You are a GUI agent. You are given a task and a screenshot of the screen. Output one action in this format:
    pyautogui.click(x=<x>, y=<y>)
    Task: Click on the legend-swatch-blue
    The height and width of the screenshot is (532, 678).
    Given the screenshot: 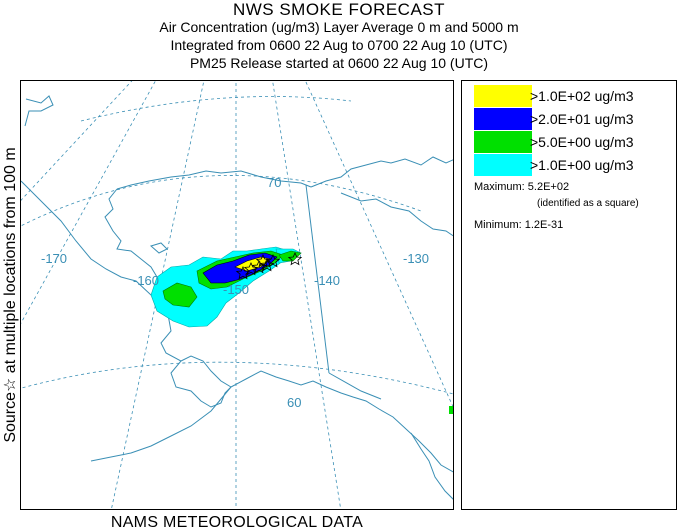 What is the action you would take?
    pyautogui.click(x=503, y=119)
    